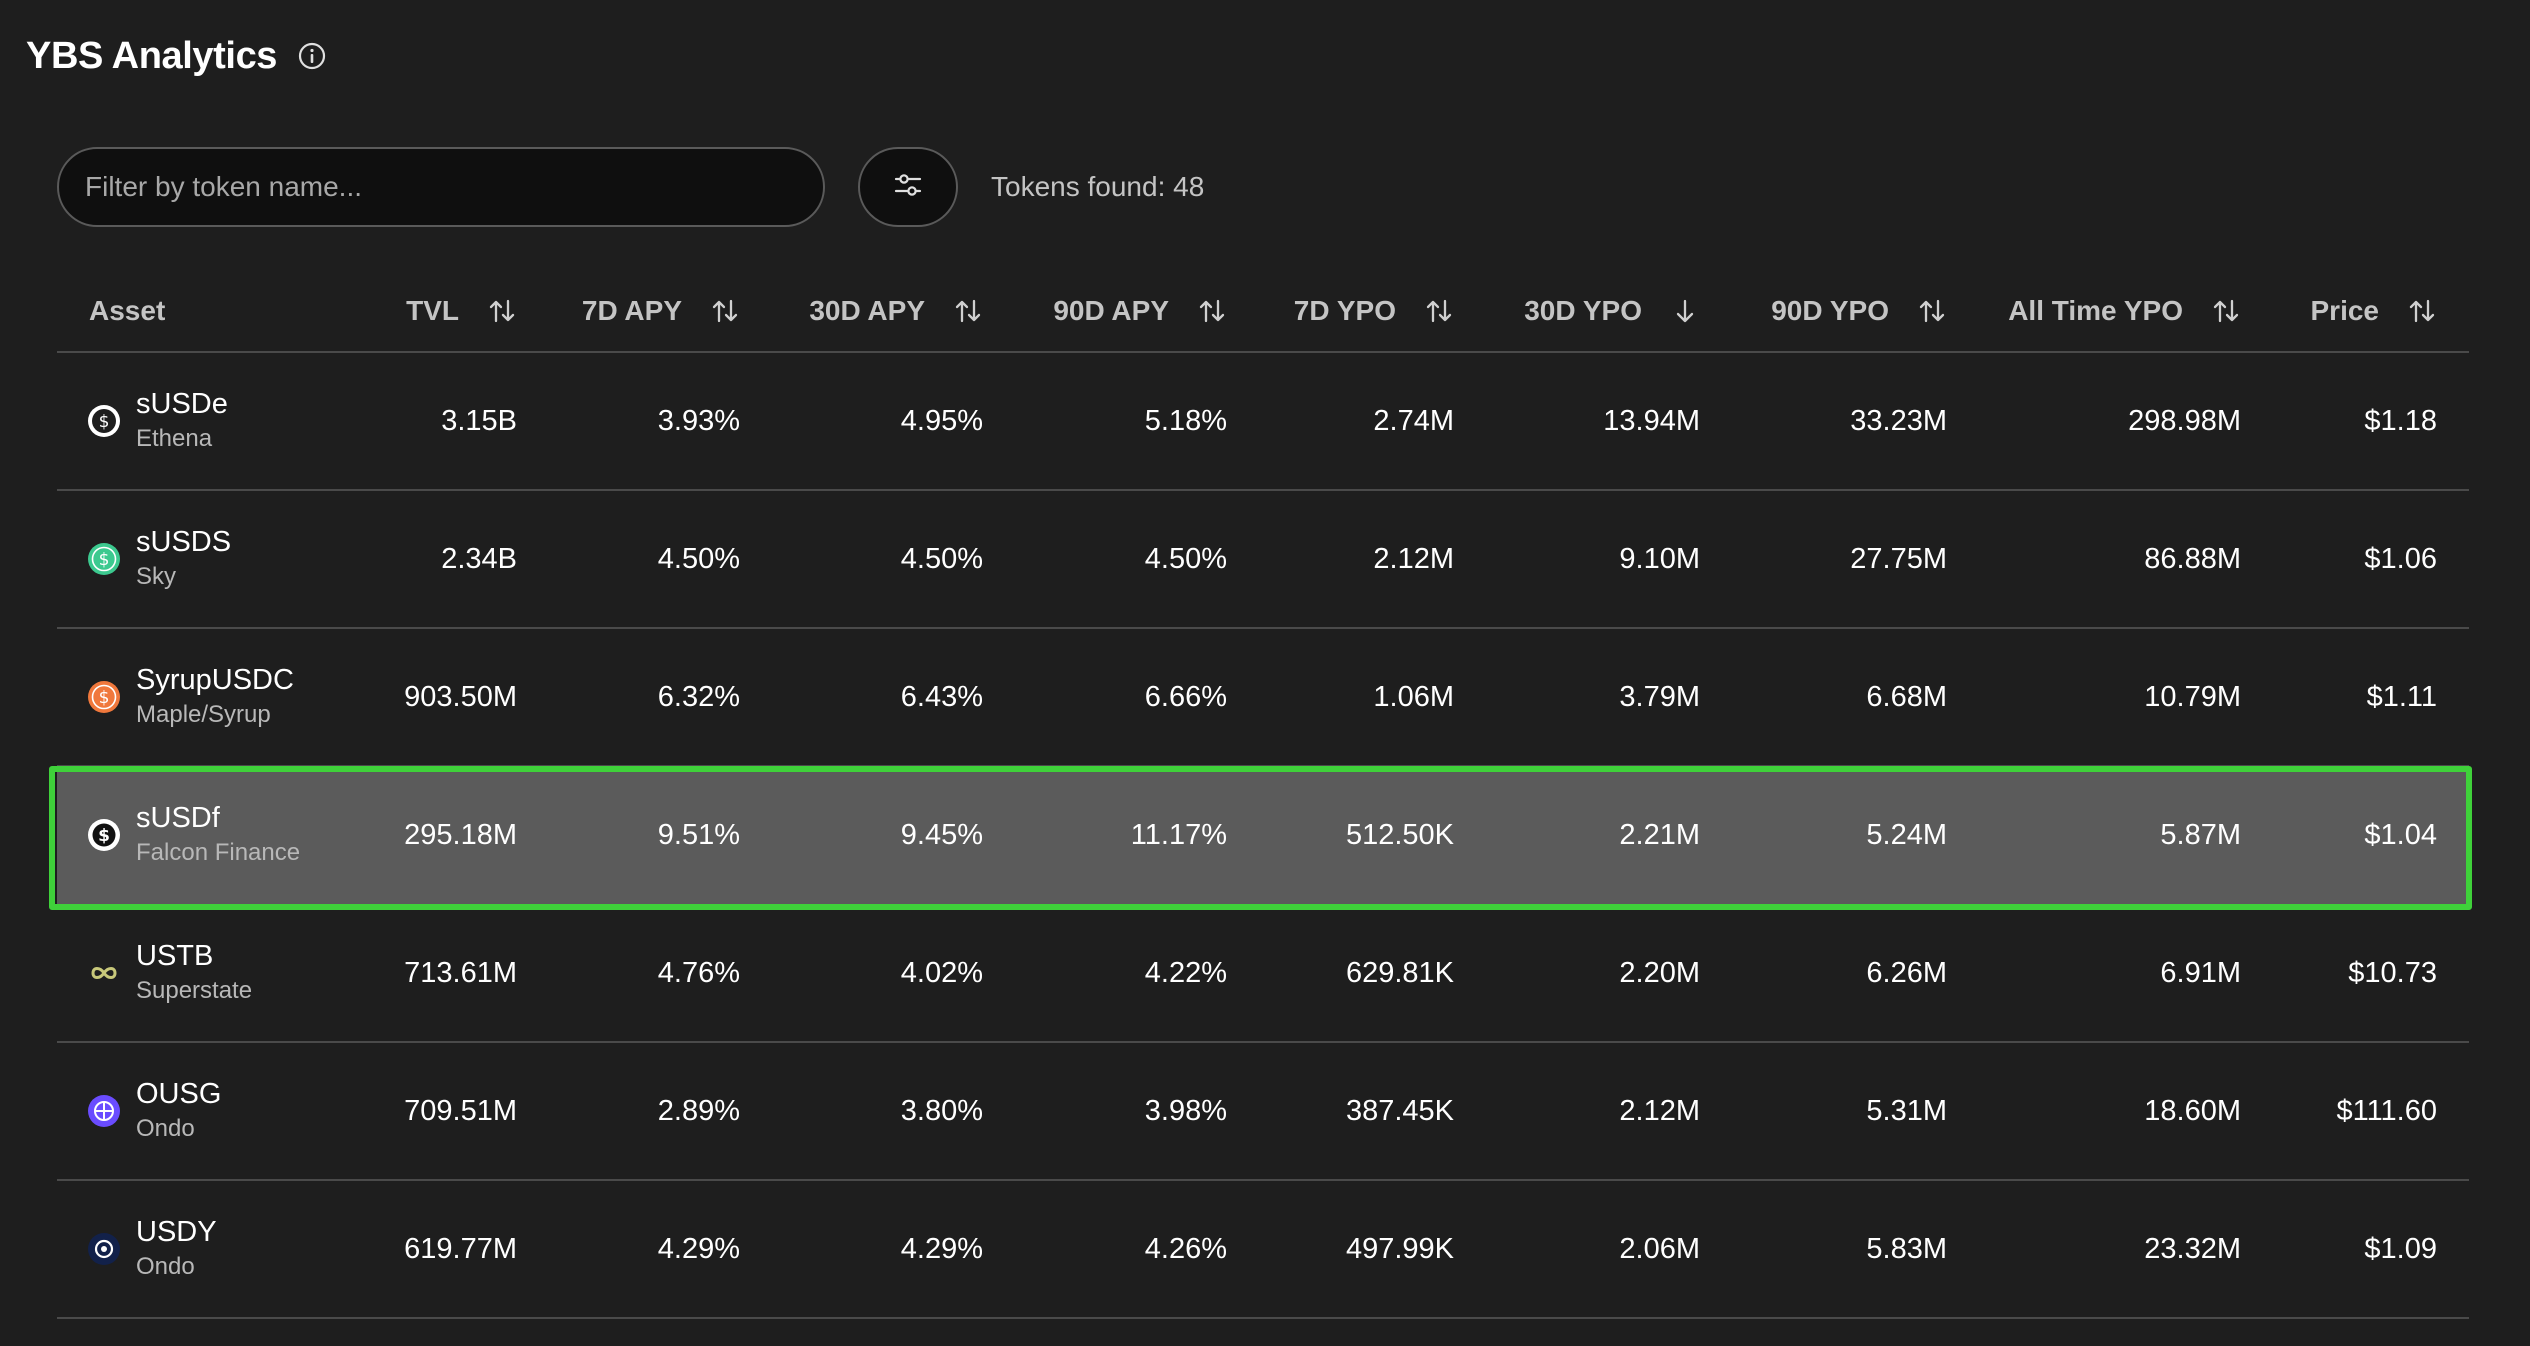 The image size is (2530, 1346). Describe the element at coordinates (698, 834) in the screenshot. I see `7d-apy-cell: 9.51%` at that location.